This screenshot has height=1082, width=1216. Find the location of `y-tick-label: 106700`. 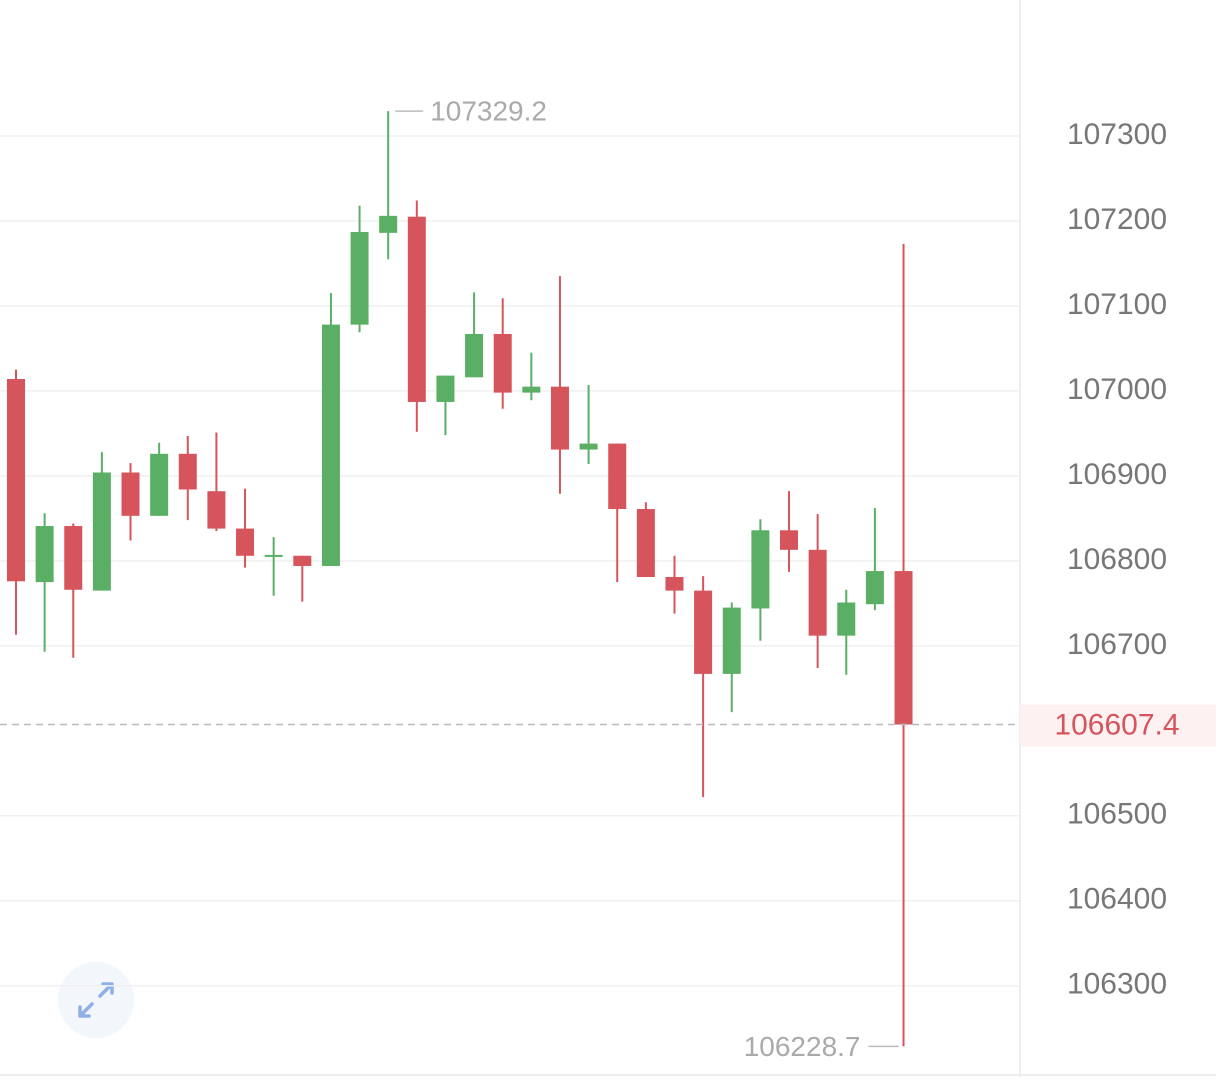

y-tick-label: 106700 is located at coordinates (1117, 644).